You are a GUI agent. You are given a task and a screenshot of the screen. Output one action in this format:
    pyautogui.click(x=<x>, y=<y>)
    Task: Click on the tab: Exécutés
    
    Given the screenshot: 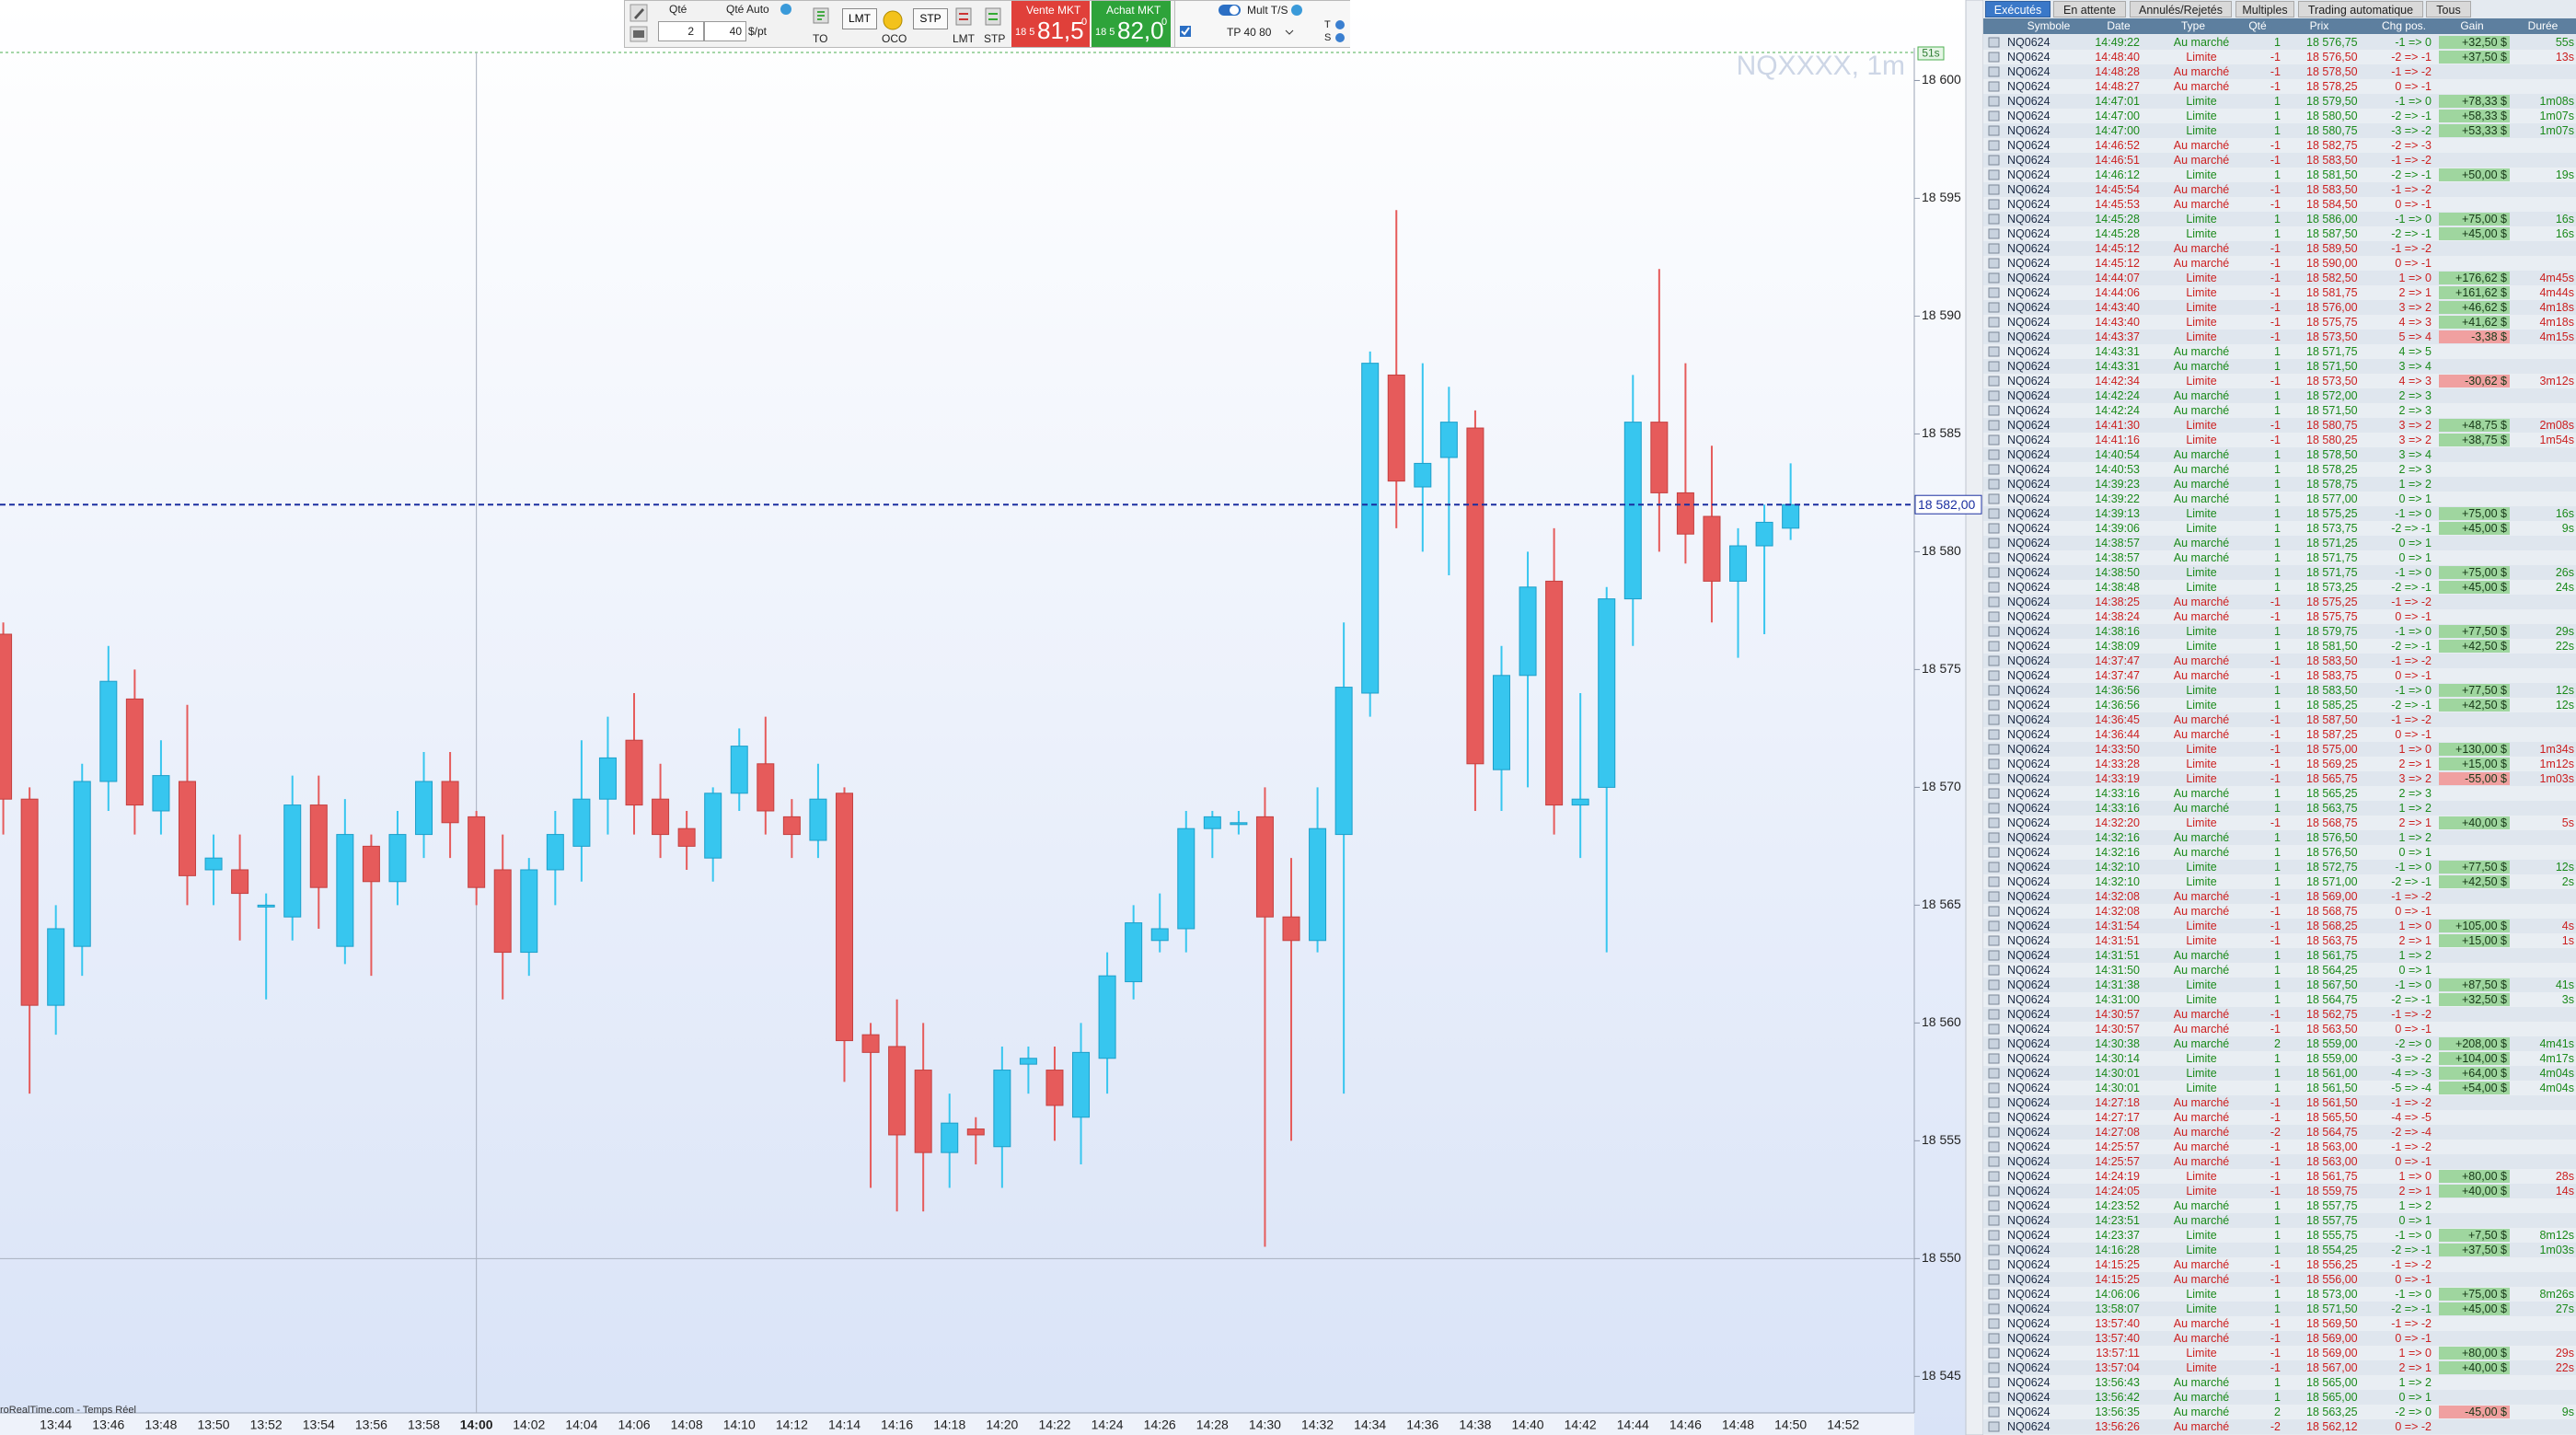 What is the action you would take?
    pyautogui.click(x=2017, y=9)
    